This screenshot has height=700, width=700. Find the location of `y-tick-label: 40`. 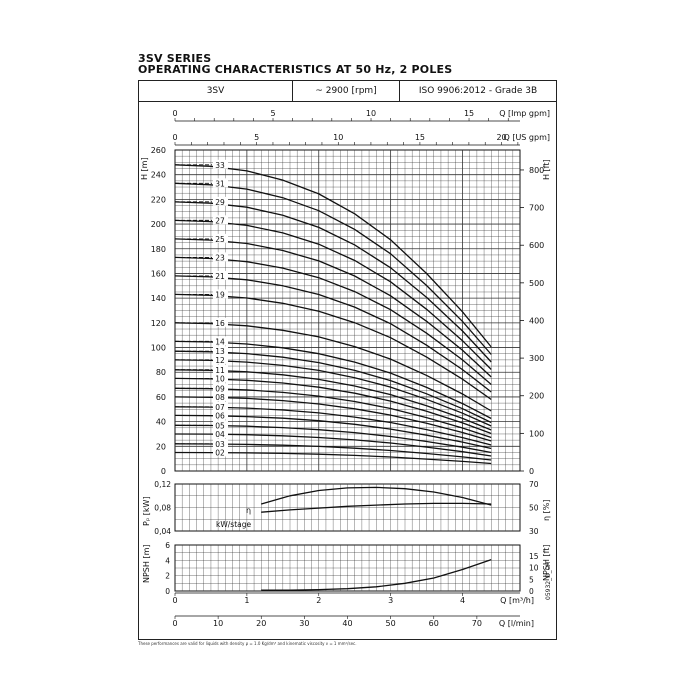

y-tick-label: 40 is located at coordinates (161, 422).